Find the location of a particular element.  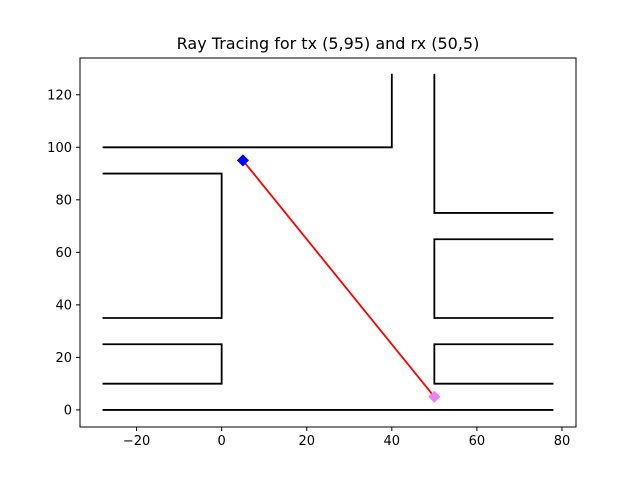

tx-marker is located at coordinates (242, 160).